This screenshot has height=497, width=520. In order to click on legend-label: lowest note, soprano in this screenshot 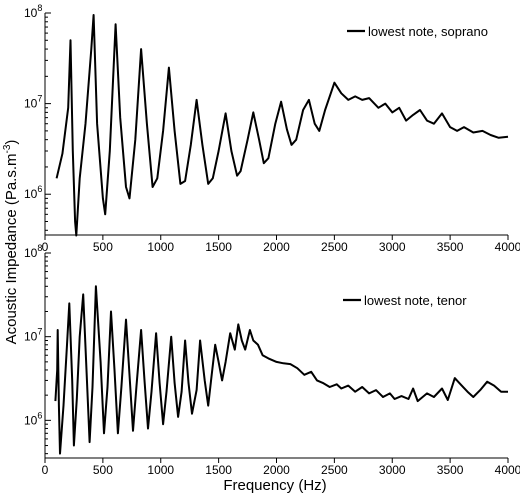, I will do `click(428, 31)`.